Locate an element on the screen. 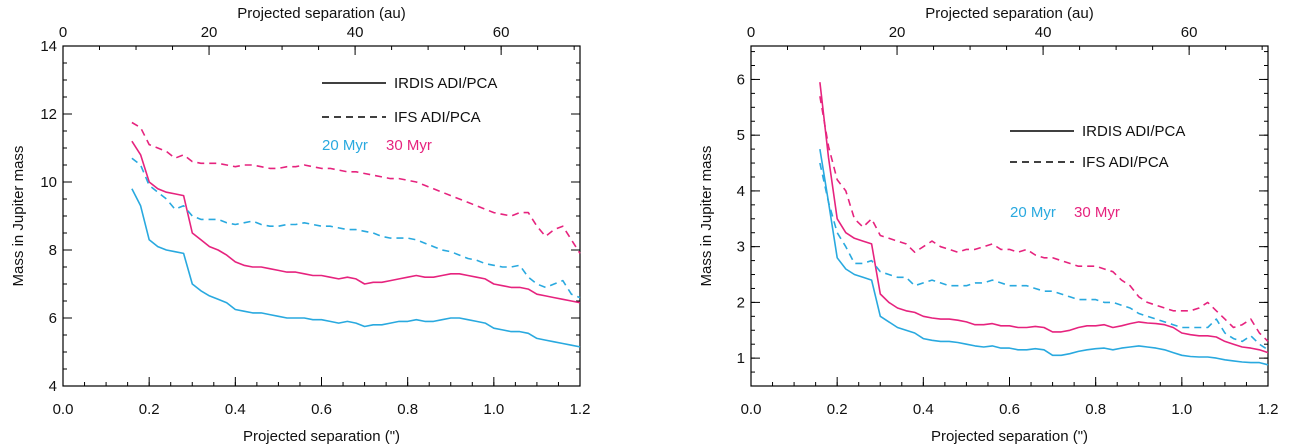  y-tick-label: 12 is located at coordinates (48, 114).